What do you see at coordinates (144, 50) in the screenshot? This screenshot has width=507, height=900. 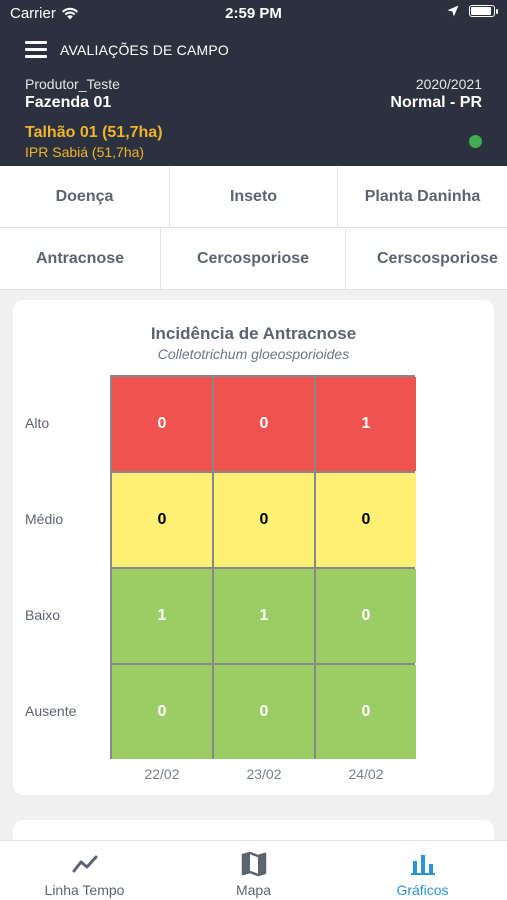 I see `app-title: AVALIAÇÕES DE CAMPO` at bounding box center [144, 50].